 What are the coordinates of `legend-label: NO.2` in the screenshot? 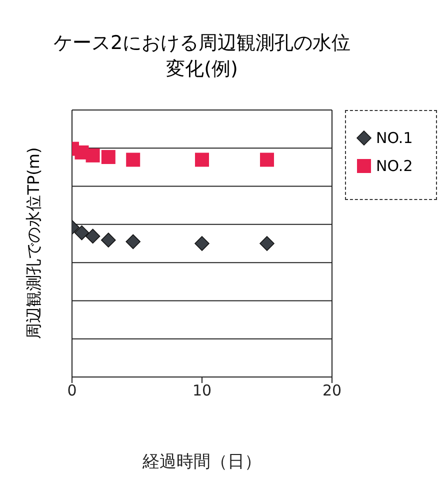 It's located at (394, 166).